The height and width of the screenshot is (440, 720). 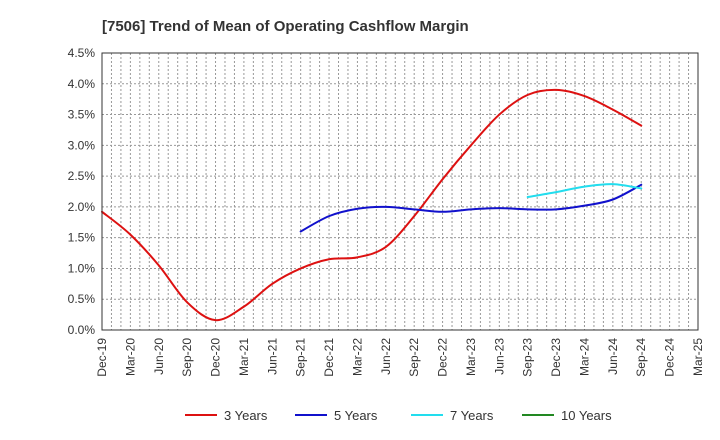 What do you see at coordinates (670, 357) in the screenshot?
I see `x-tick-label: Dec-24` at bounding box center [670, 357].